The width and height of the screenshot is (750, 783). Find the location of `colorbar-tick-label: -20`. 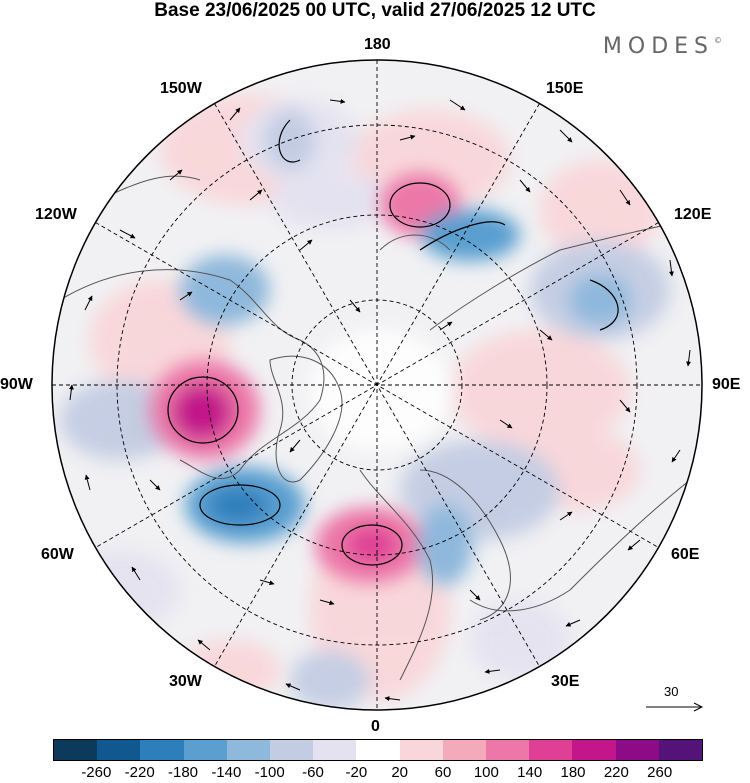

colorbar-tick-label: -20 is located at coordinates (356, 772).